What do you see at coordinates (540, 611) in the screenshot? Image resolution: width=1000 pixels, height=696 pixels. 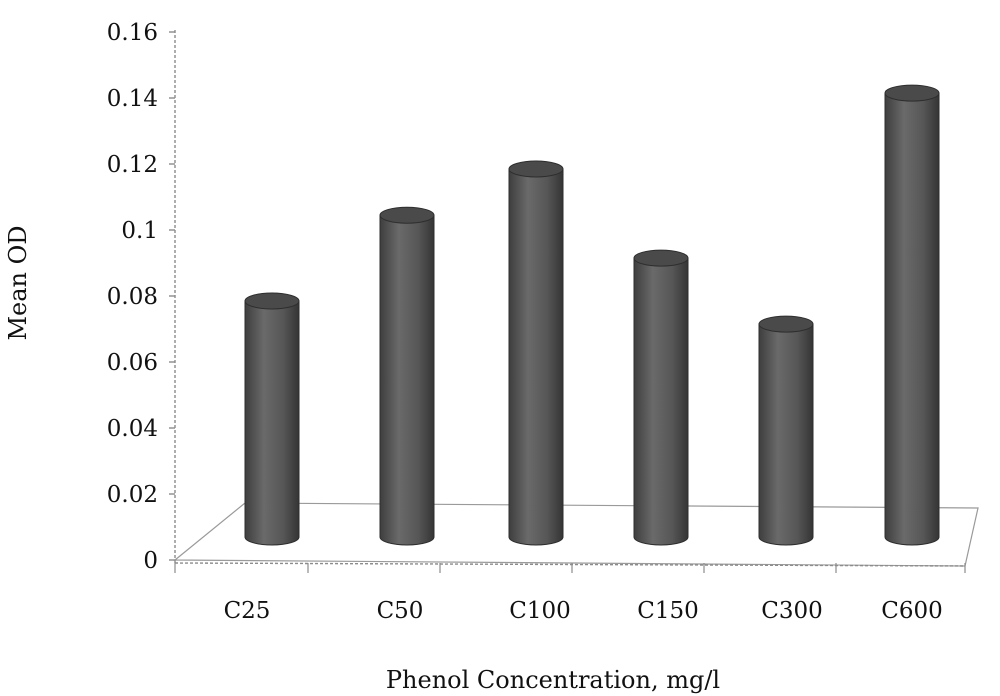 I see `x-tick-label: C100` at bounding box center [540, 611].